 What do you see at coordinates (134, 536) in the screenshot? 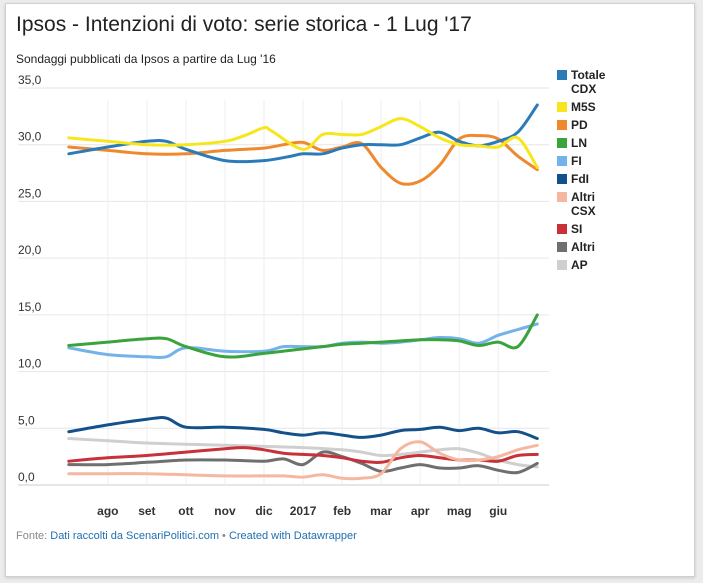
I see `source-link: Dati raccolti da ScenariPolitici.com` at bounding box center [134, 536].